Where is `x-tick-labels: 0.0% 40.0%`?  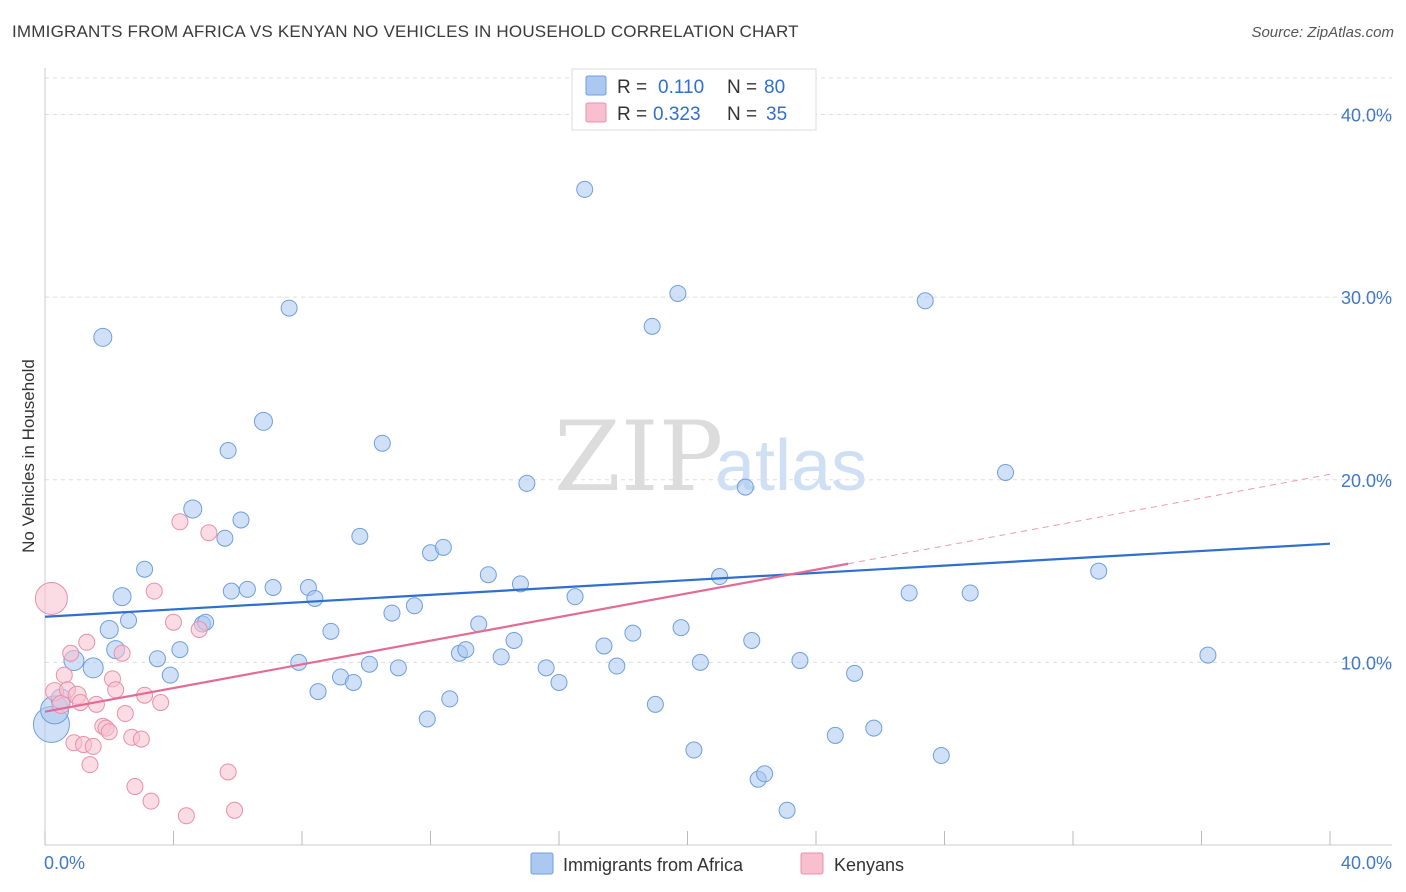
x-tick-labels: 0.0% 40.0% is located at coordinates (718, 863).